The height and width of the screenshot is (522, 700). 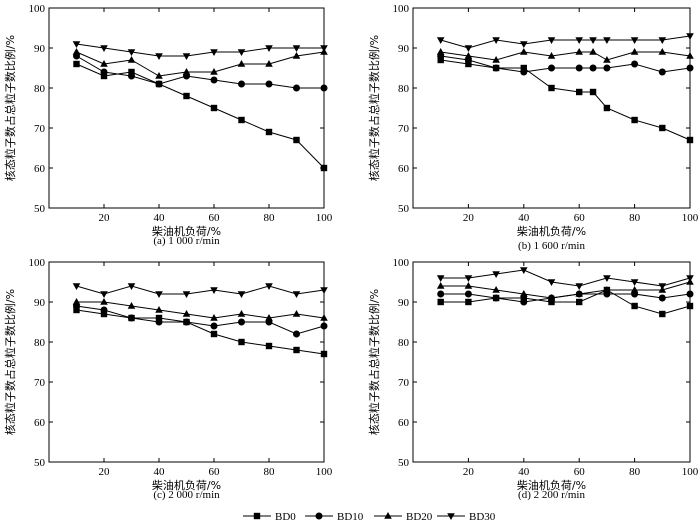 I want to click on panel-caption: (c) 2 000 r/min, so click(x=186, y=495).